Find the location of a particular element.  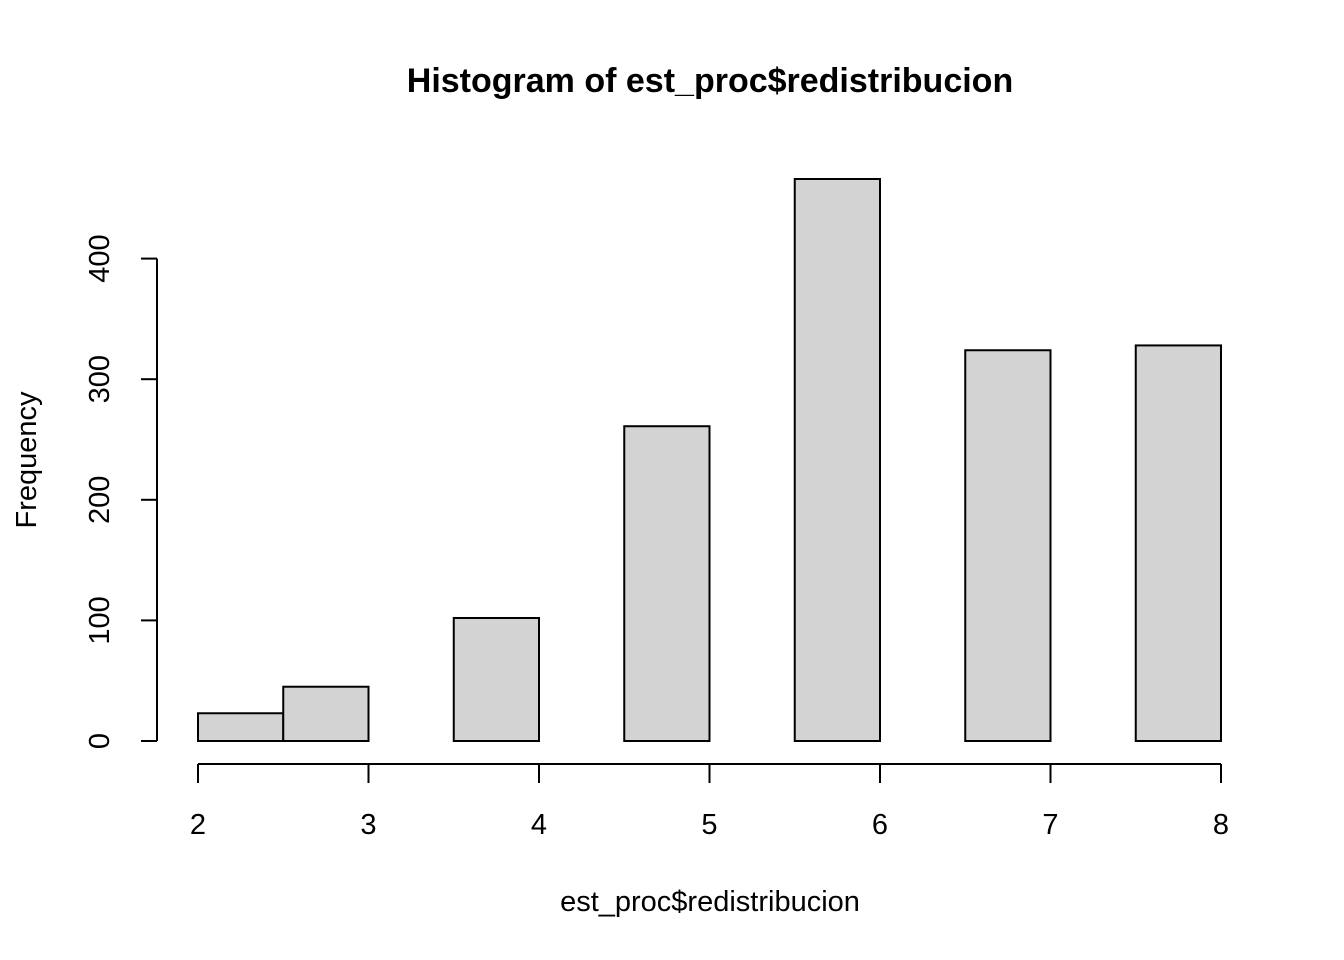

y-tick-label: 0 is located at coordinates (100, 741).